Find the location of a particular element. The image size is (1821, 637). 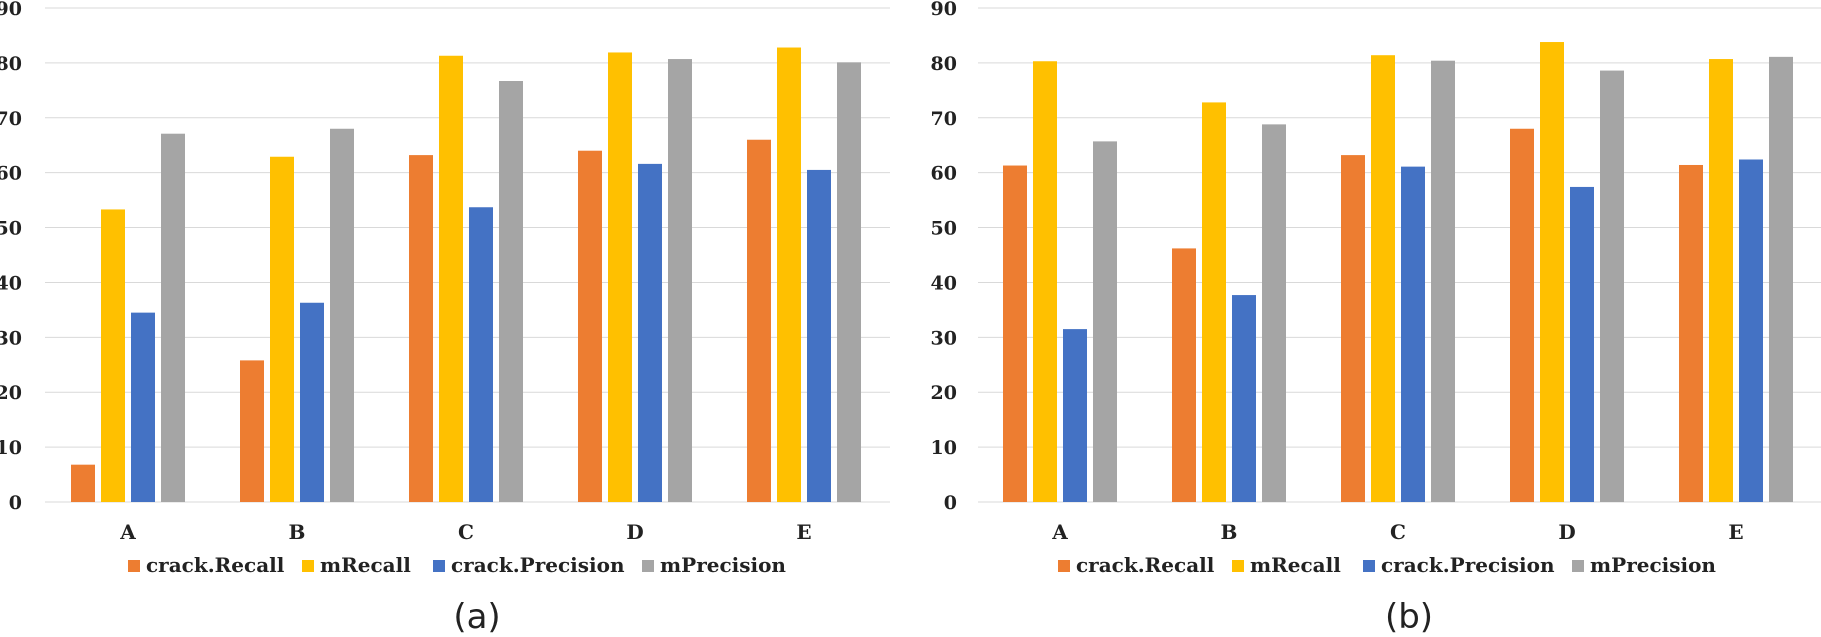

y-tick-labels-a: 0 10 20 30 40 50 60 70 80 90 is located at coordinates (11, 257).